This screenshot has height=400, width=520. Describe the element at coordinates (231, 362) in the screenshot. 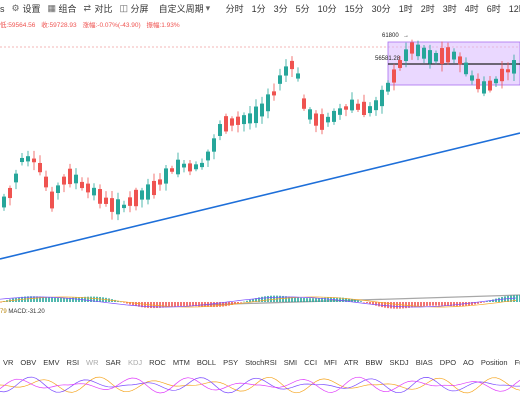

I see `indicator-tab: PSY` at that location.